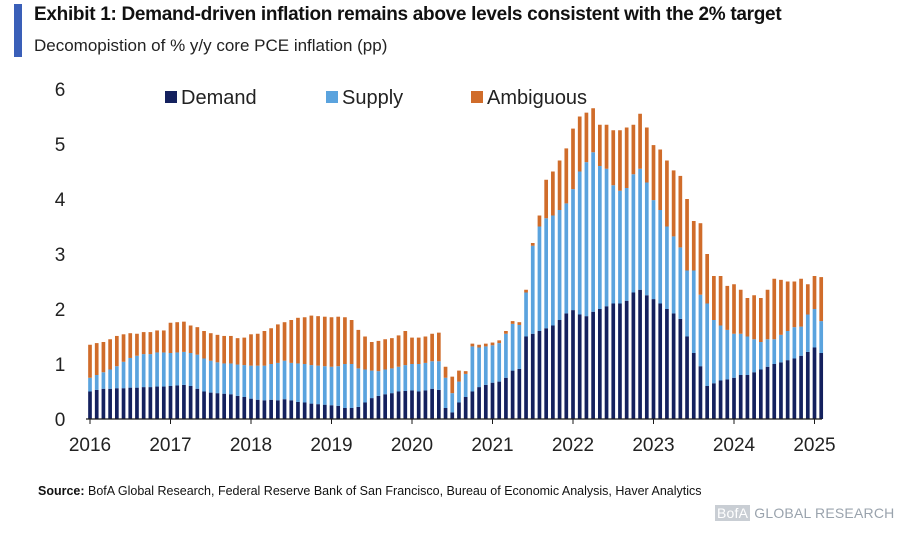 This screenshot has height=553, width=900. I want to click on y-tick-label: 5, so click(60, 145).